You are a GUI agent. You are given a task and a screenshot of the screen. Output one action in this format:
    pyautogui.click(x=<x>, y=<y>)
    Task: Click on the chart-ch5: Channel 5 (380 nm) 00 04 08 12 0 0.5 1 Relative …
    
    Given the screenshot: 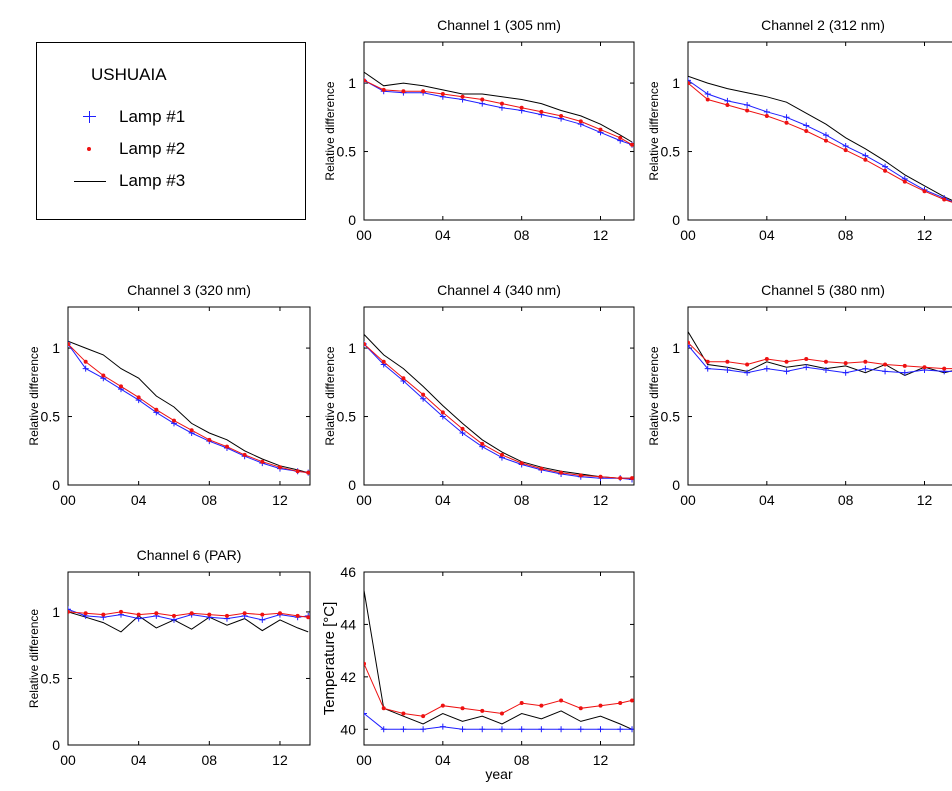 What is the action you would take?
    pyautogui.click(x=799, y=395)
    